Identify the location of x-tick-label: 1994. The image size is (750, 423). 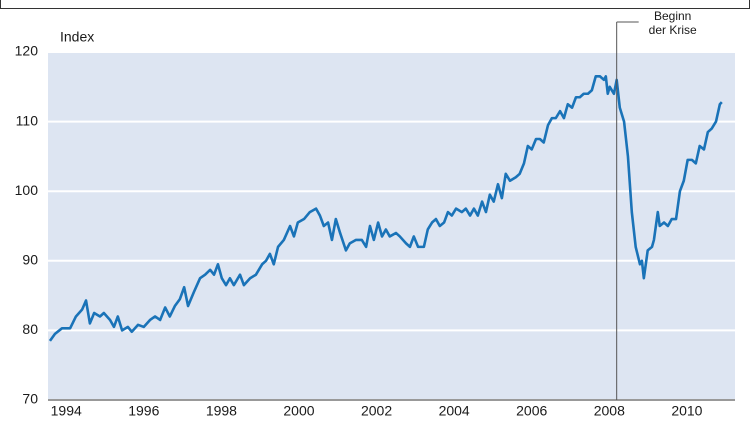
(66, 411).